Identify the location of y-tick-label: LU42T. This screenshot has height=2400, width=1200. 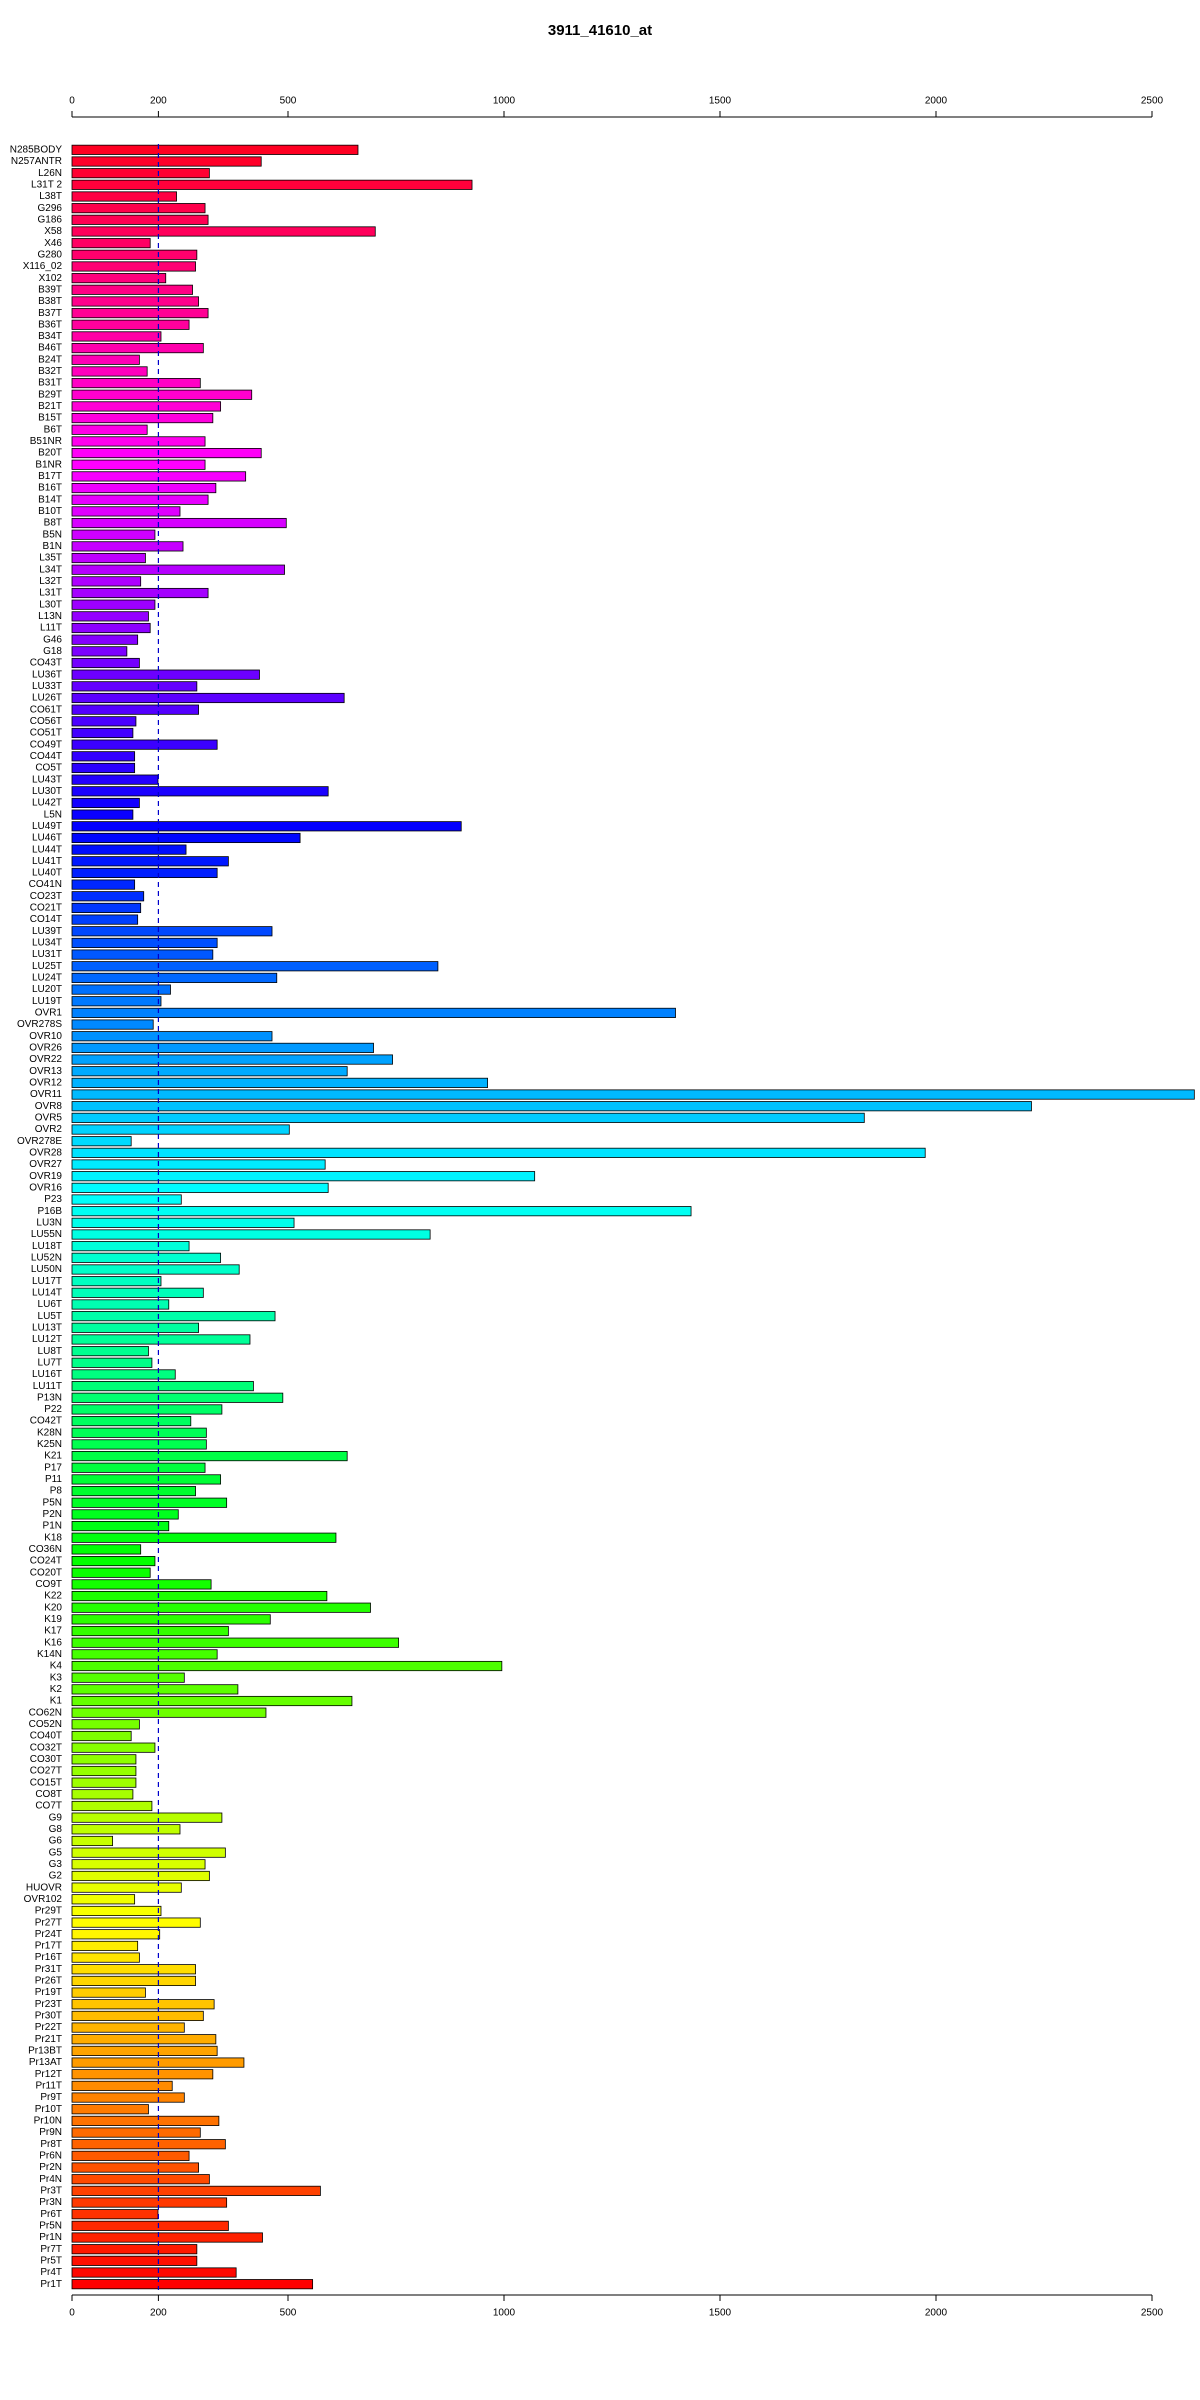
(47, 803).